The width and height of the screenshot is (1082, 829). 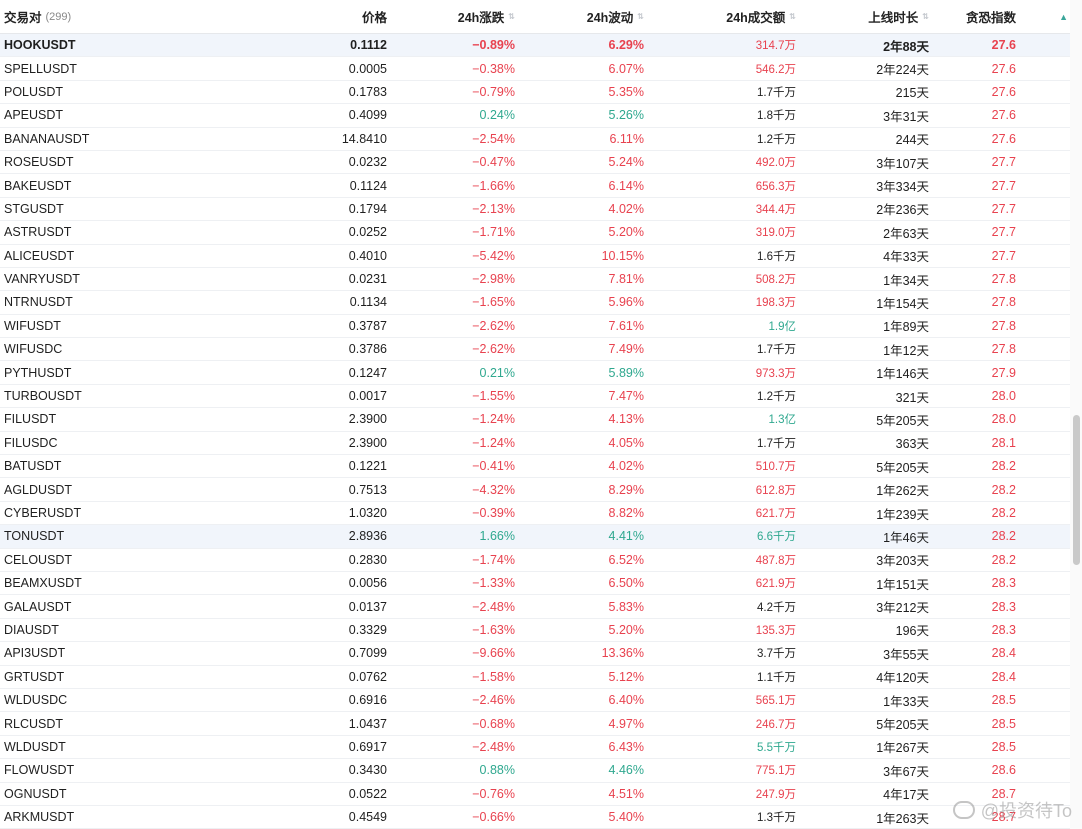 What do you see at coordinates (38, 372) in the screenshot?
I see `symbol-cell: PYTHUSDT` at bounding box center [38, 372].